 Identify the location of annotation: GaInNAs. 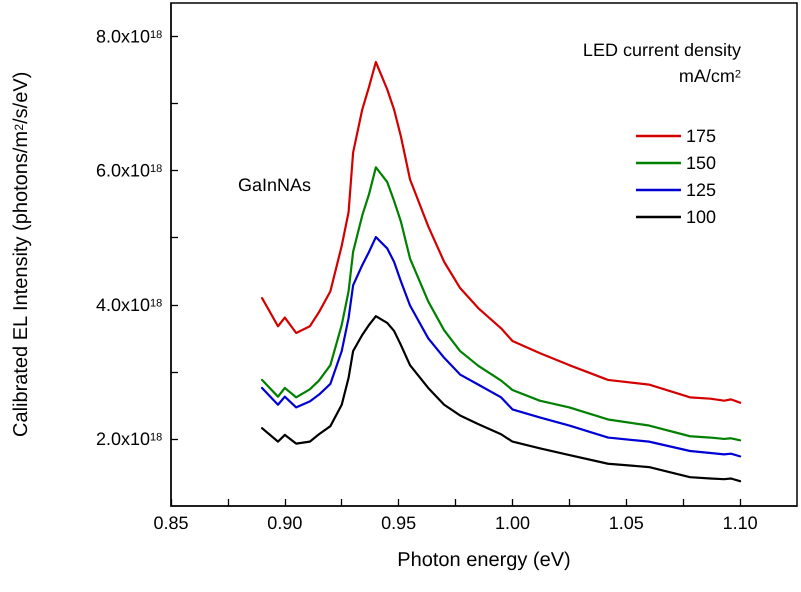
(275, 185).